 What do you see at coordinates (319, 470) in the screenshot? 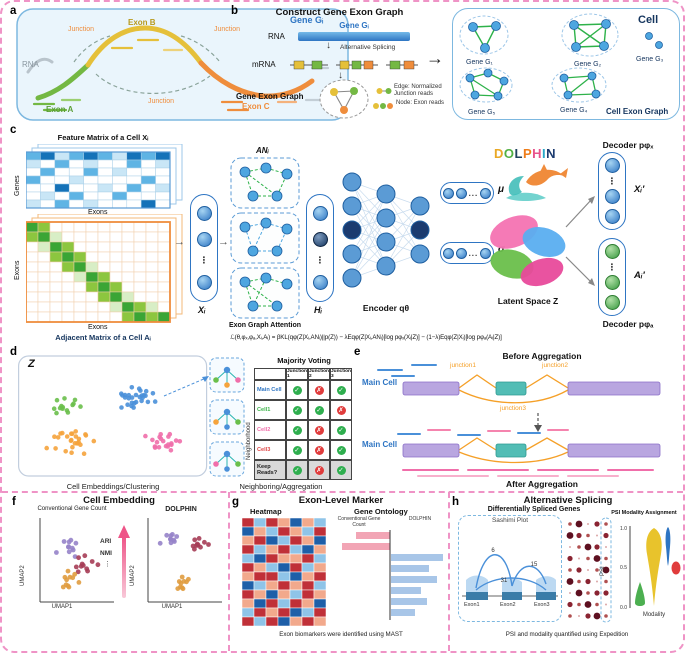
I see `cross-icon: ✗` at bounding box center [319, 470].